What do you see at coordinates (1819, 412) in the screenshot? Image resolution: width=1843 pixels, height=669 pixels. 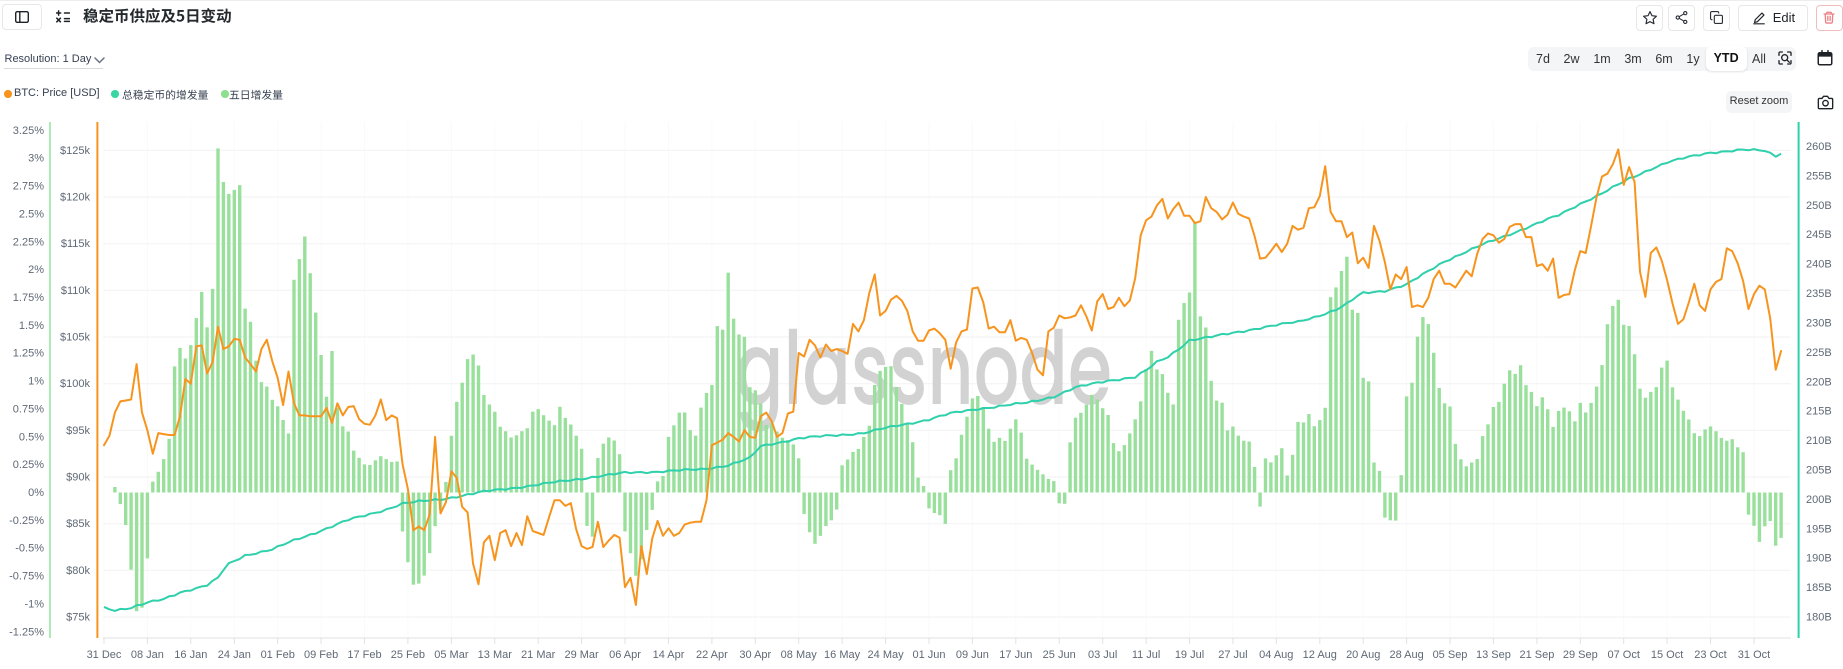 I see `svg-text: 215B` at bounding box center [1819, 412].